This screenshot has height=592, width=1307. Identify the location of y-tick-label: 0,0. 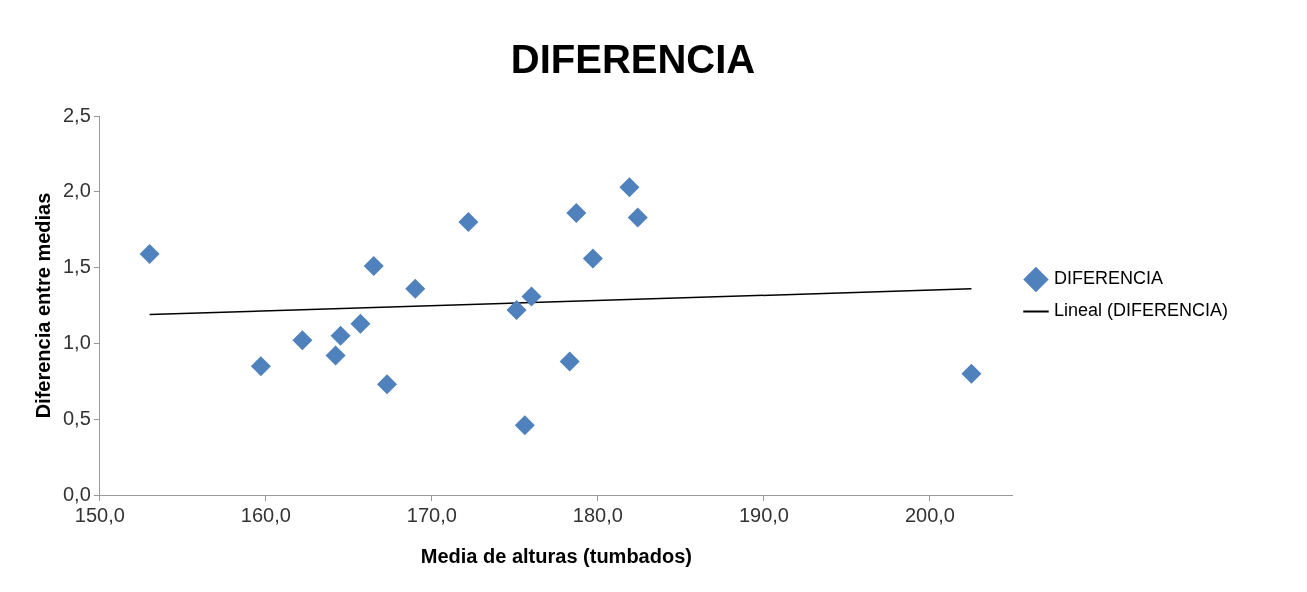
(76, 493).